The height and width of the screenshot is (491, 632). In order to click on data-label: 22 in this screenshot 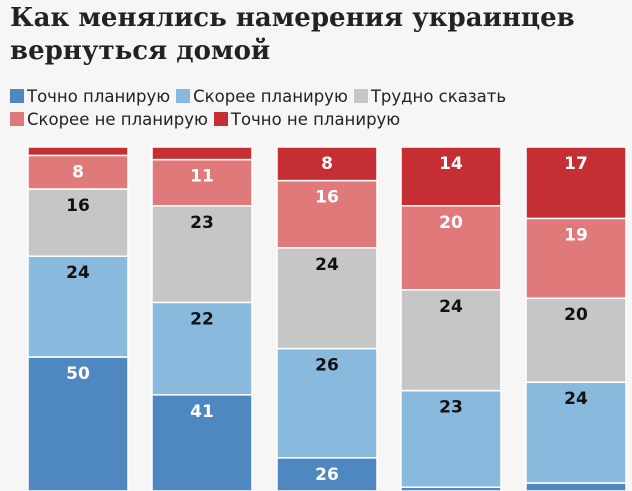, I will do `click(202, 319)`.